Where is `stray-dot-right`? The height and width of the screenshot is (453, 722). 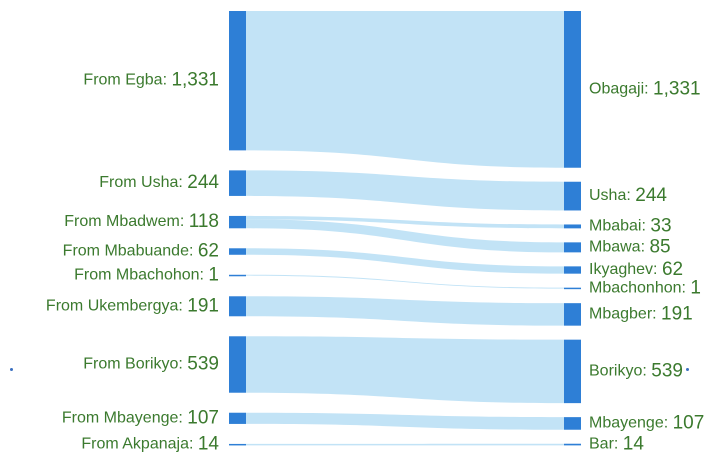 stray-dot-right is located at coordinates (687, 369).